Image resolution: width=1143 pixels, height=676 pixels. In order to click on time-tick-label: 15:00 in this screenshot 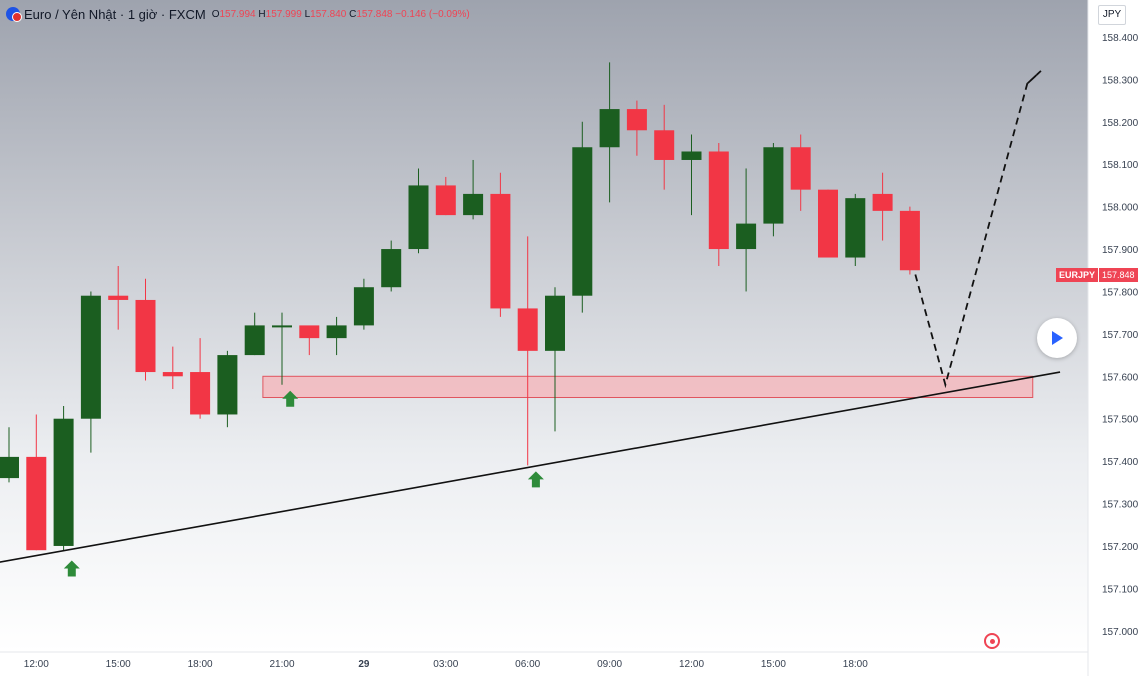, I will do `click(773, 664)`.